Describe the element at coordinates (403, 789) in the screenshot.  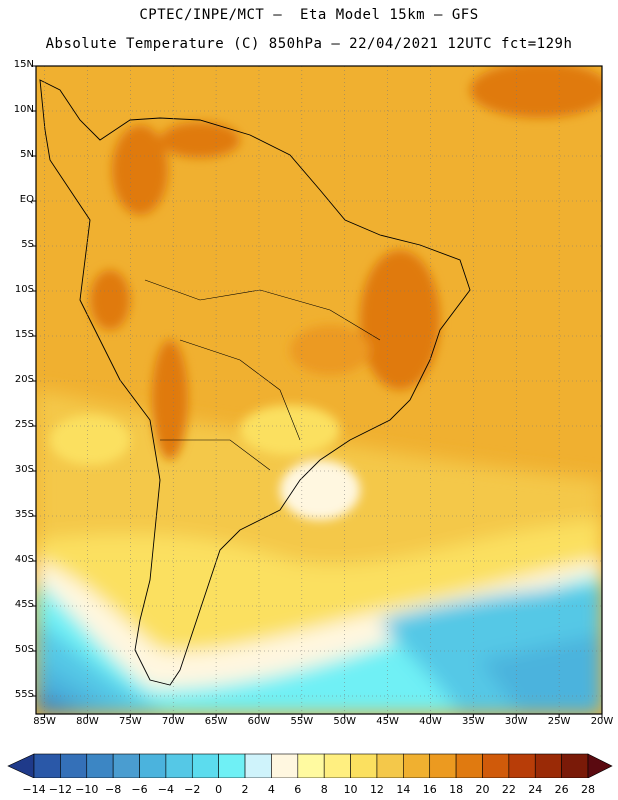
I see `colorbar-label: 14` at that location.